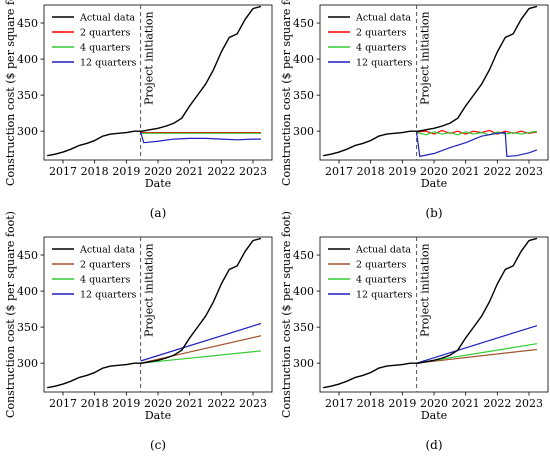  I want to click on panel-caption: (d), so click(433, 445).